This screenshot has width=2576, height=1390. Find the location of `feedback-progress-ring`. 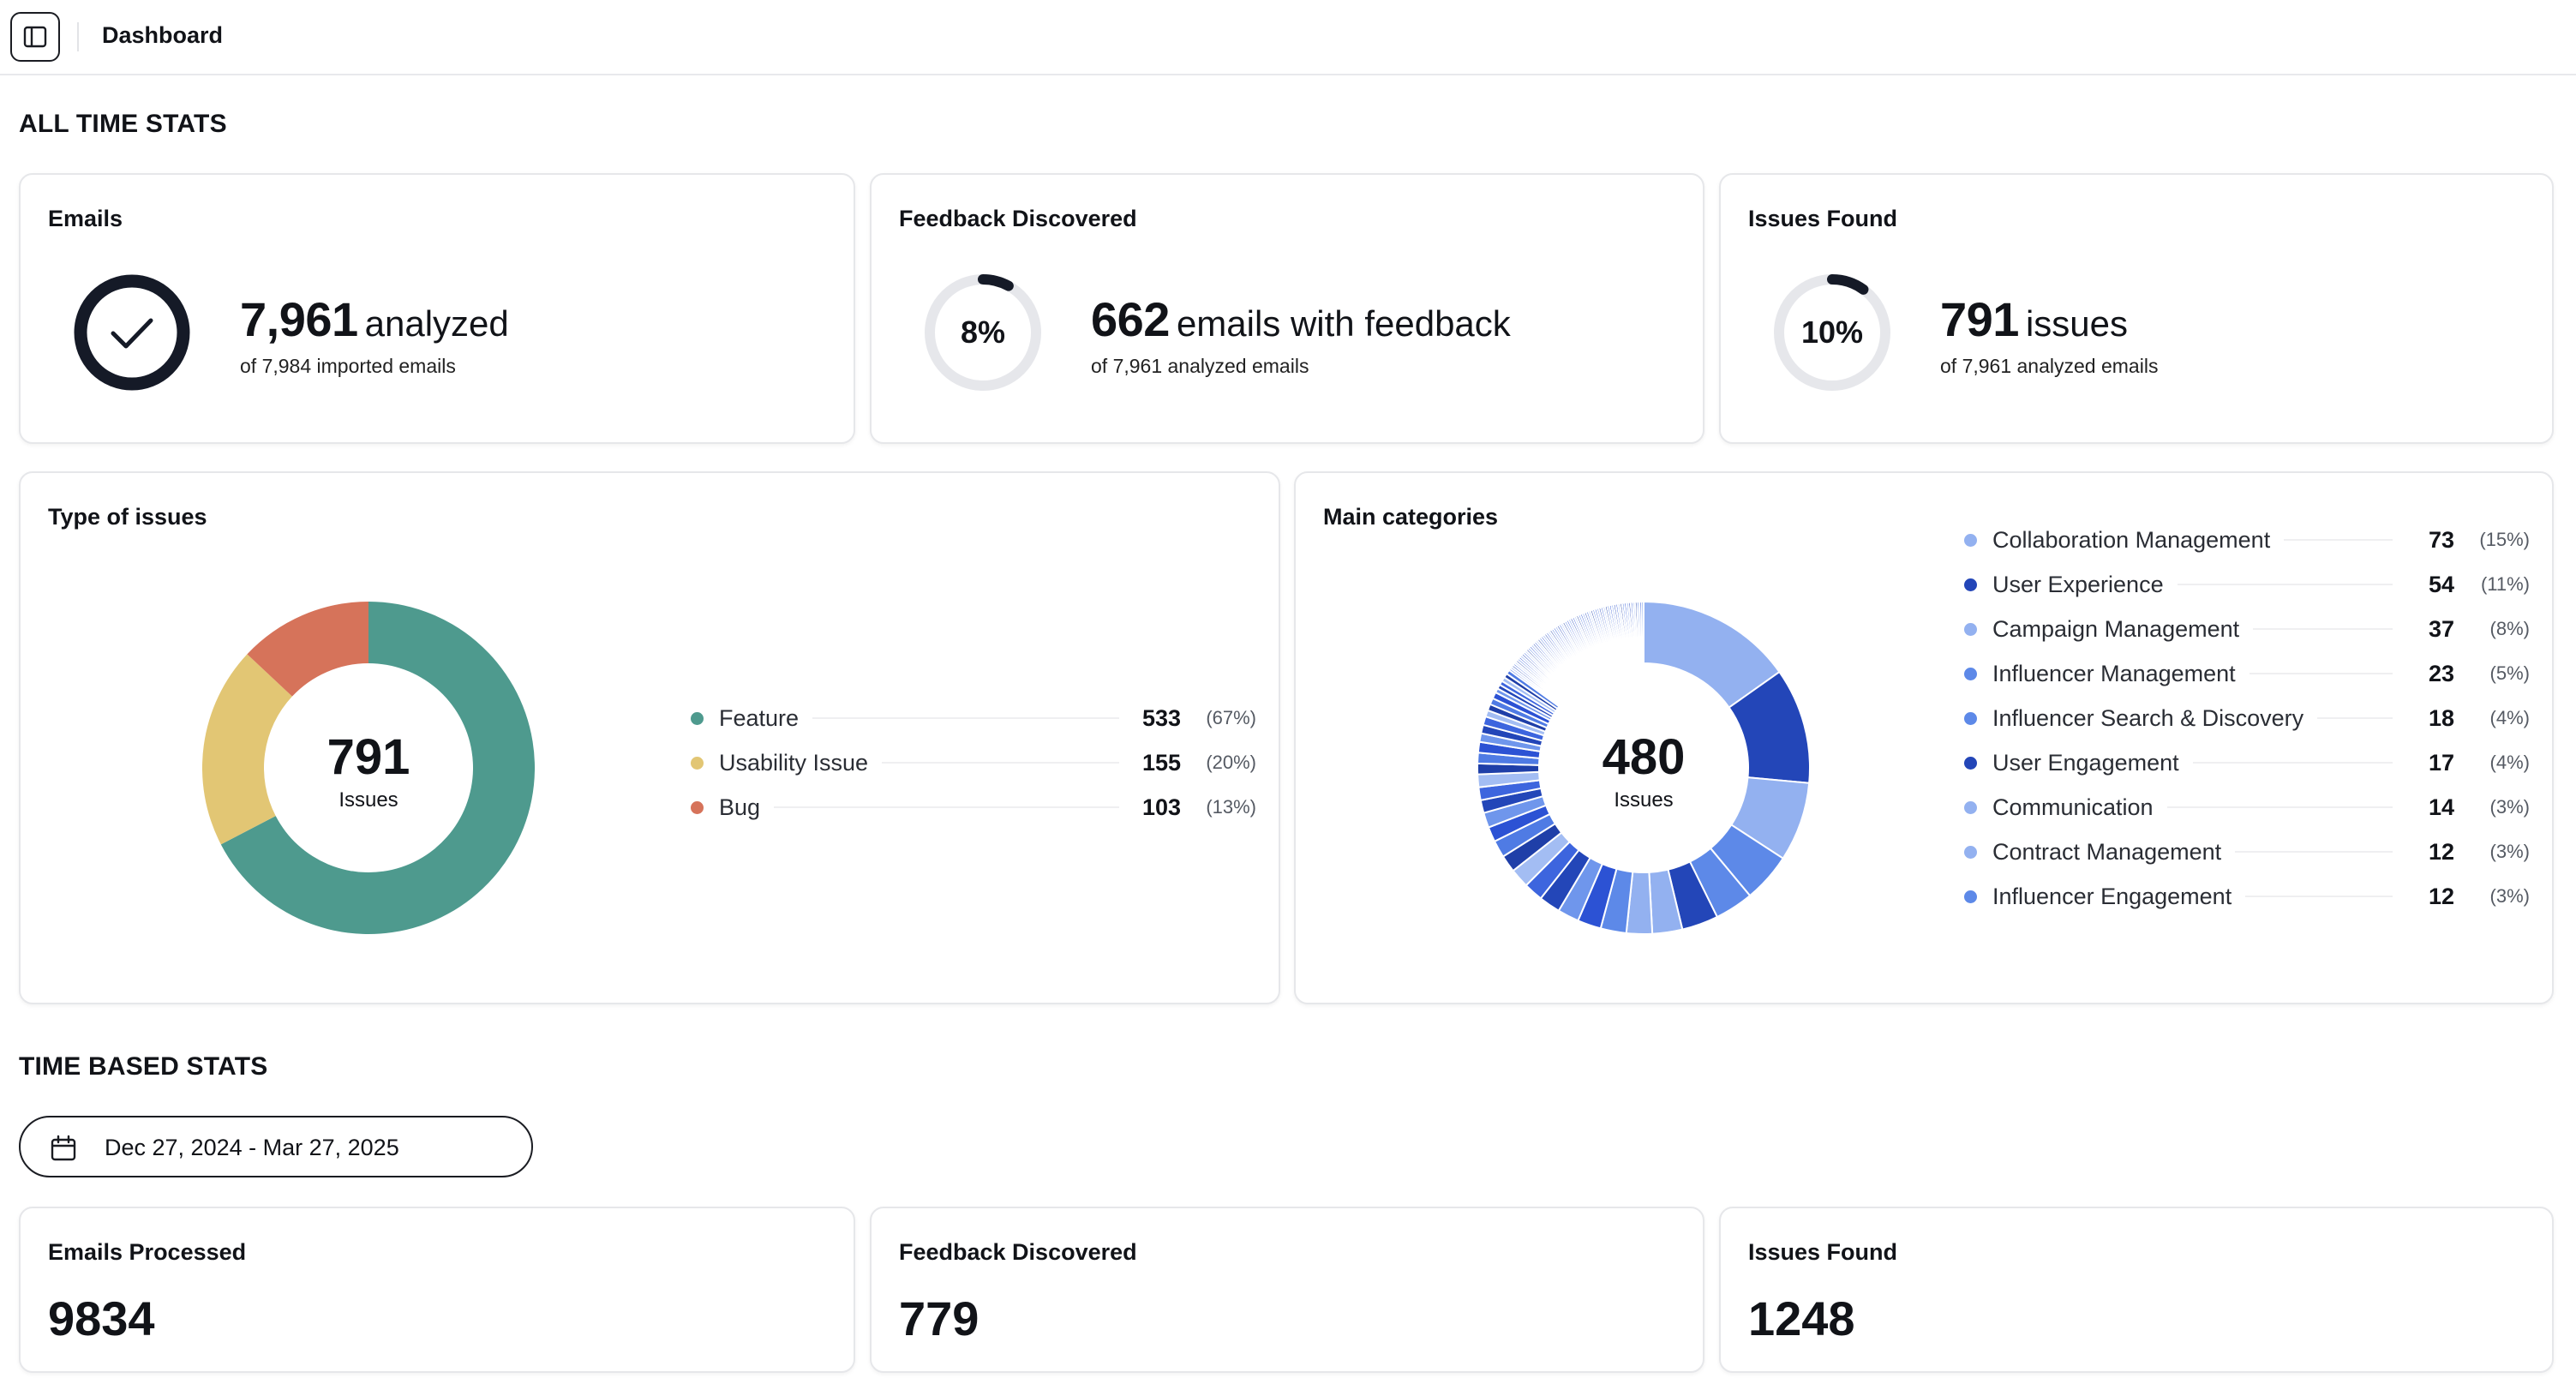

feedback-progress-ring is located at coordinates (983, 332).